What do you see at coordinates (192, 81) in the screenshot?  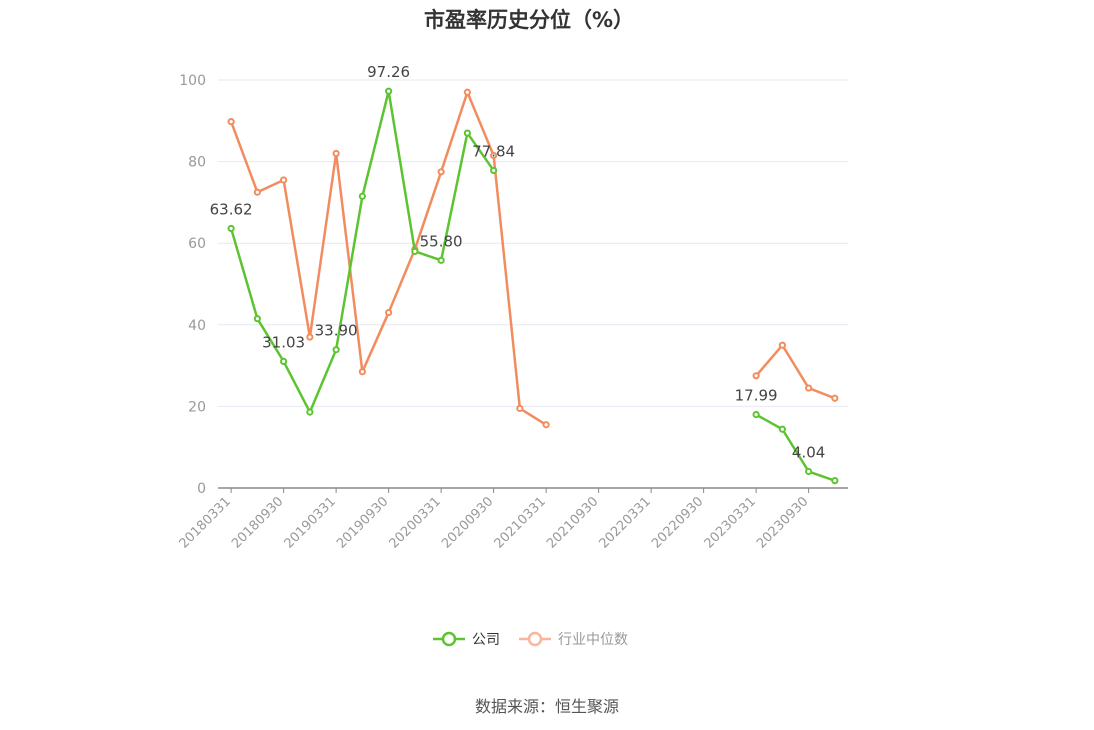 I see `y-tick-label: 100` at bounding box center [192, 81].